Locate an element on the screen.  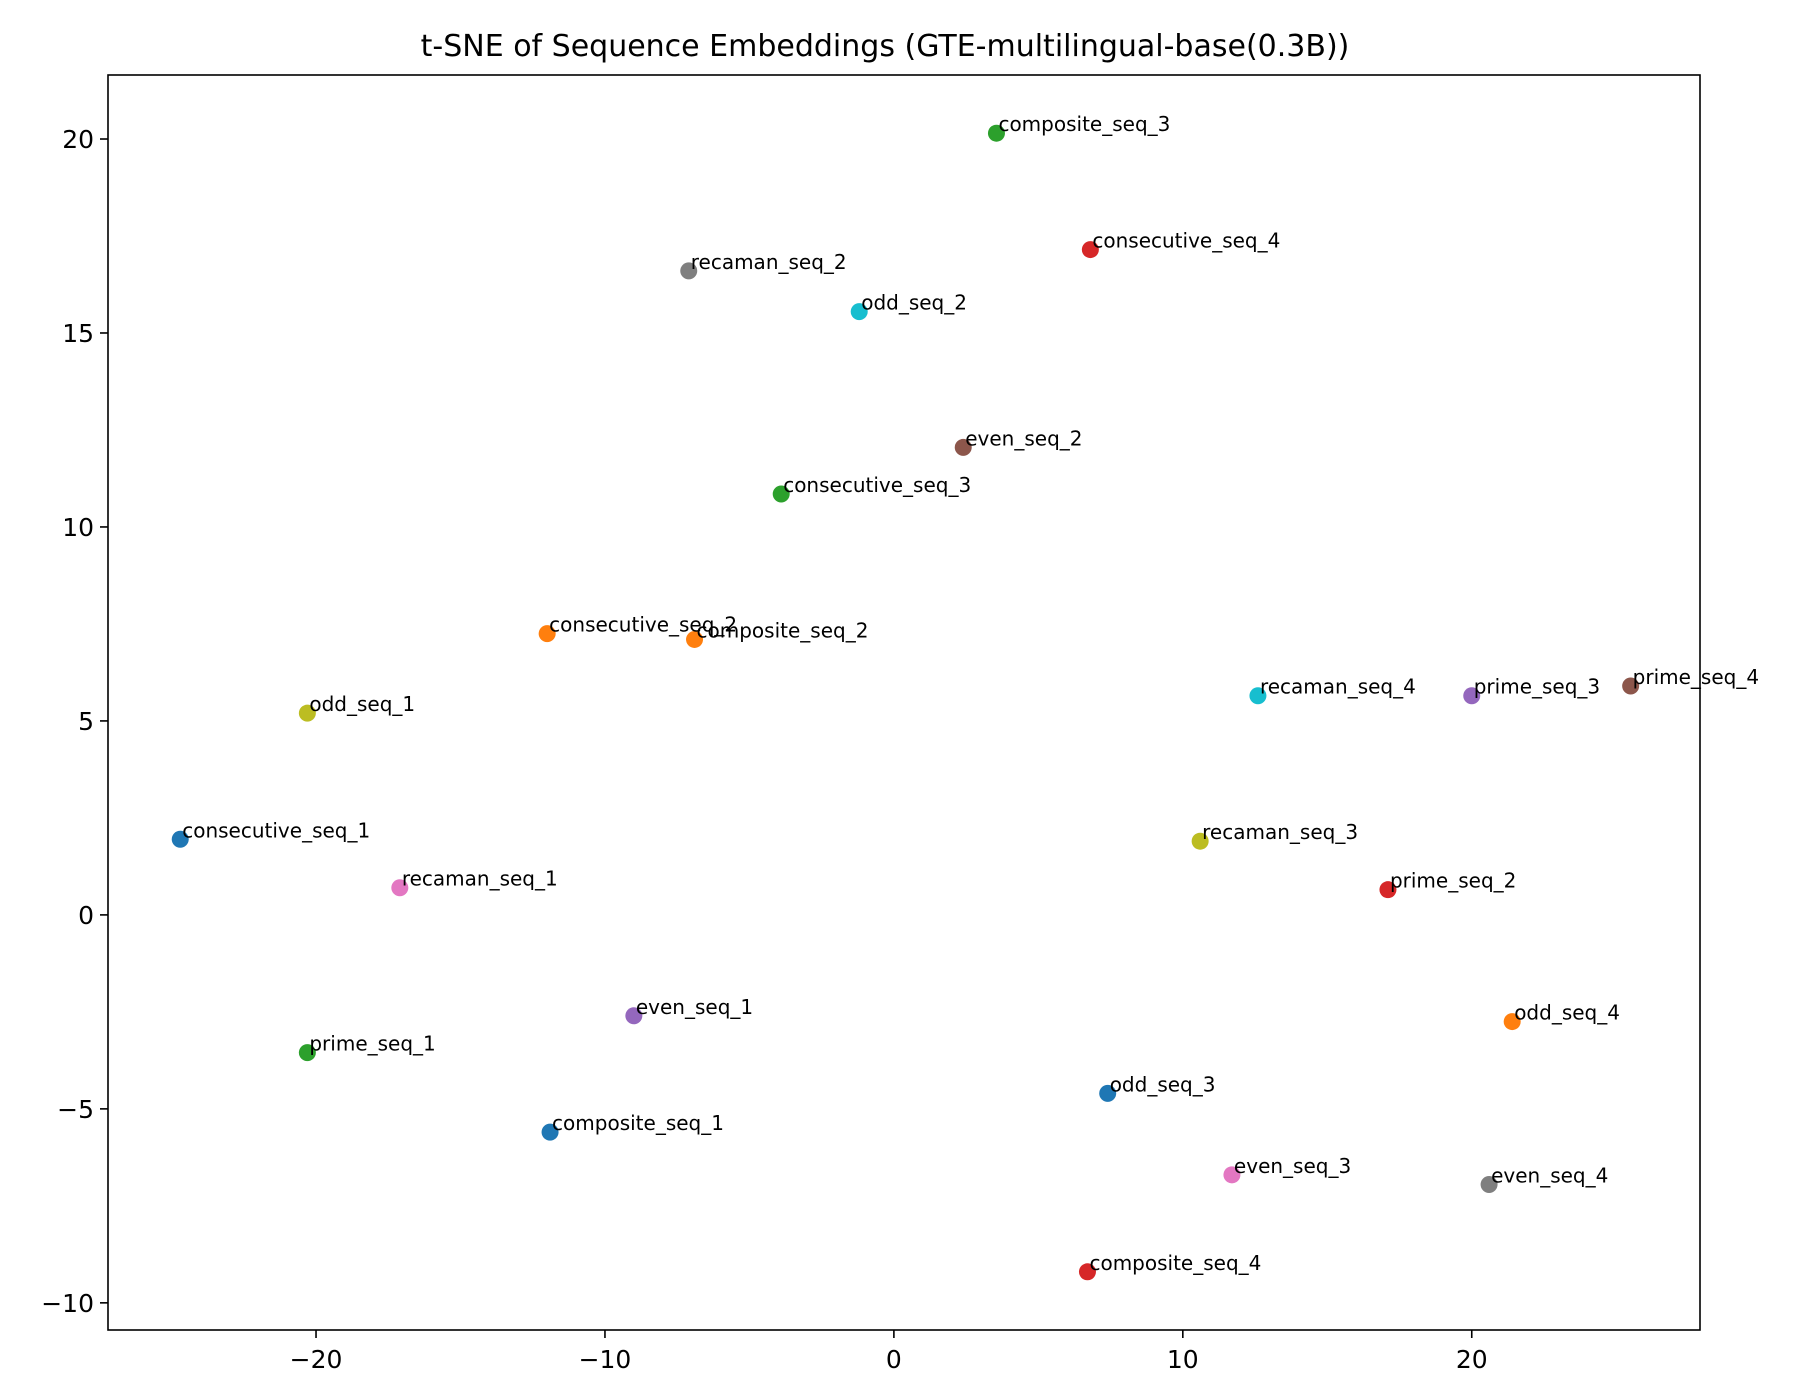
point-label: odd_seq_4 is located at coordinates (1567, 1013).